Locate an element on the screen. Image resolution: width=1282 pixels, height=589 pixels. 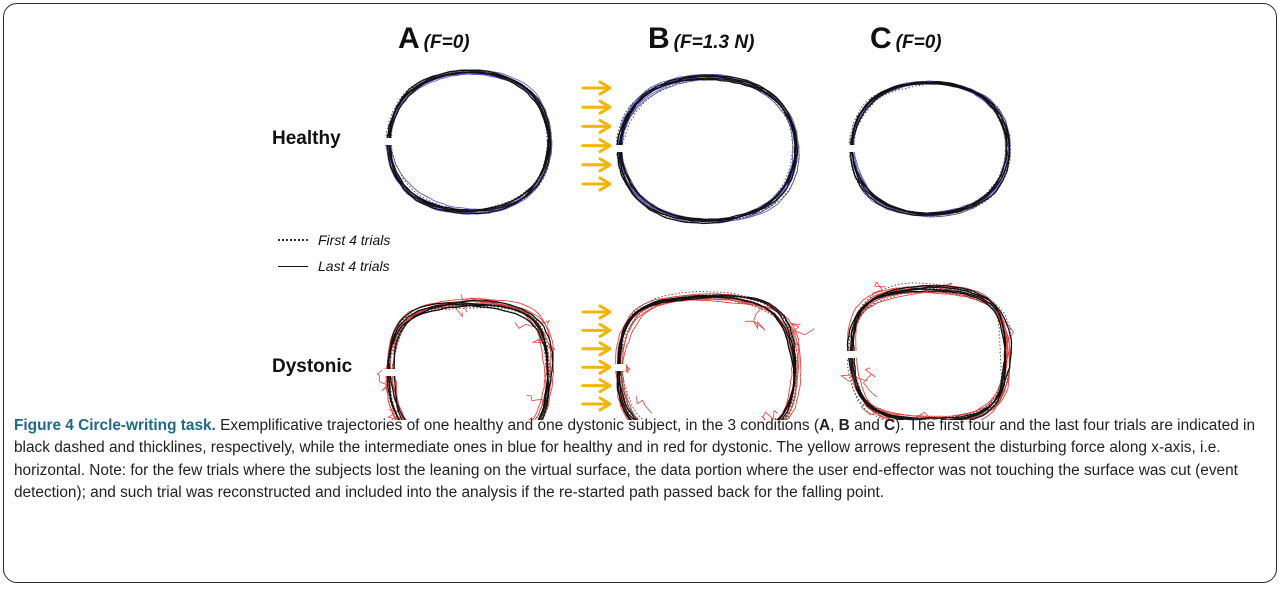
legend-last-label: Last 4 trials is located at coordinates (354, 266).